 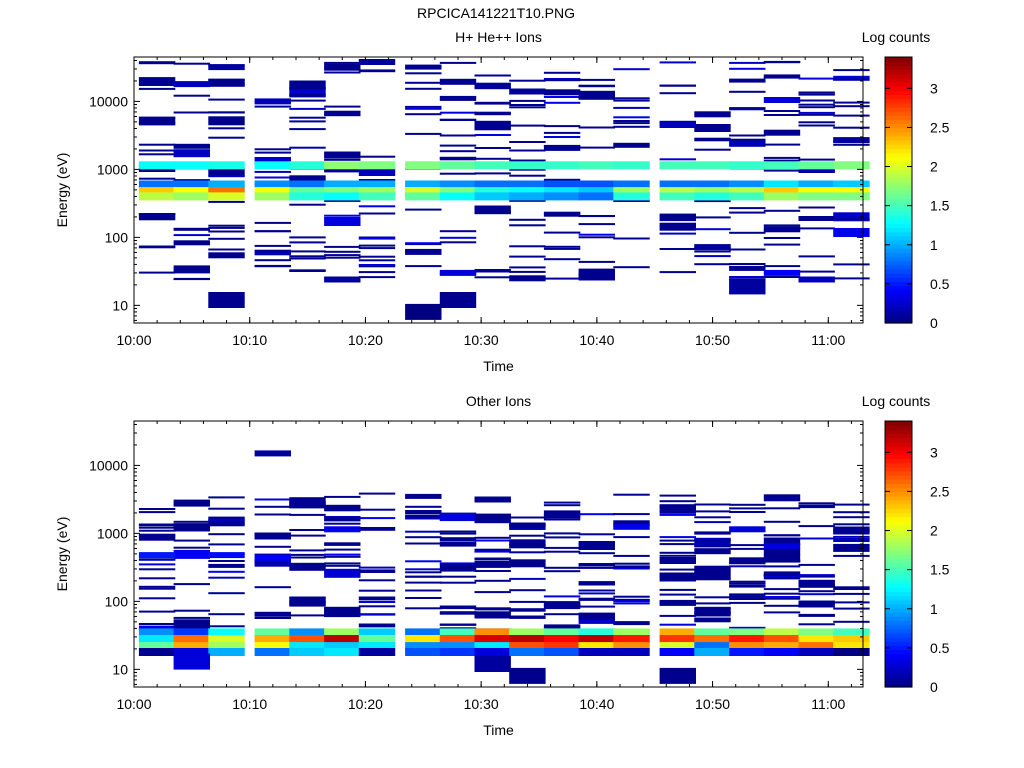 What do you see at coordinates (896, 37) in the screenshot?
I see `colorbar-label-top: Log counts` at bounding box center [896, 37].